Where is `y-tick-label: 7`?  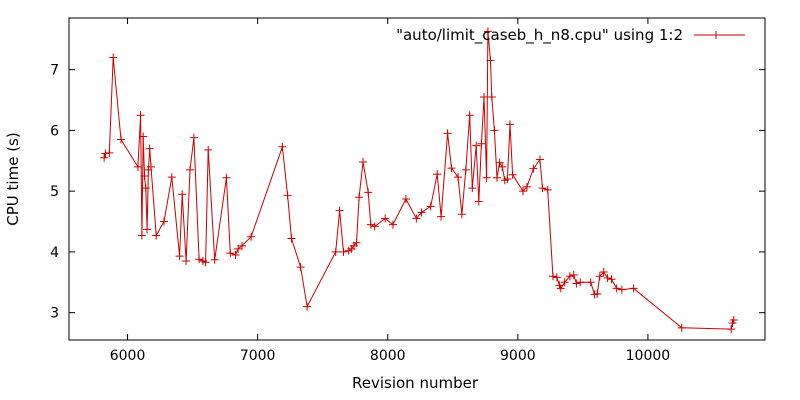 y-tick-label: 7 is located at coordinates (54, 71).